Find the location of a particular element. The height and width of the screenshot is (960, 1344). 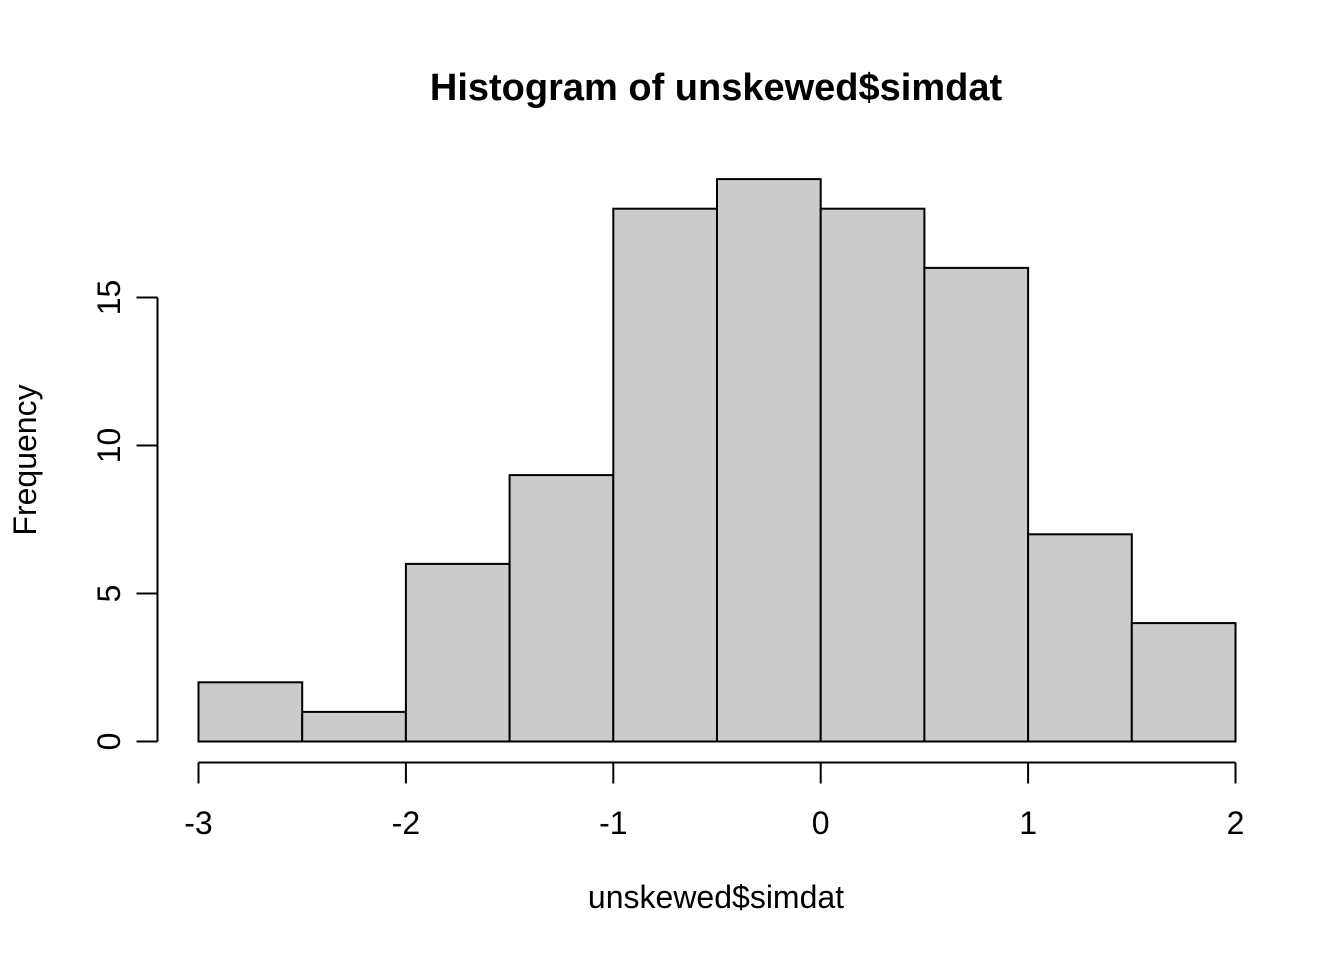

y-tick-label: 5 is located at coordinates (109, 594).